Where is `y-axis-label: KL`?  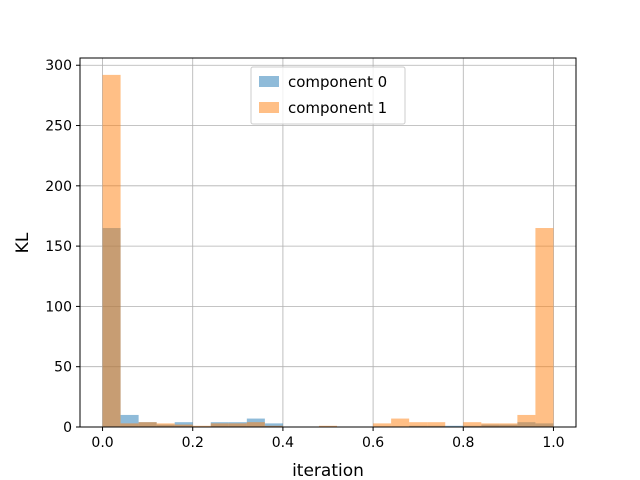 y-axis-label: KL is located at coordinates (23, 242).